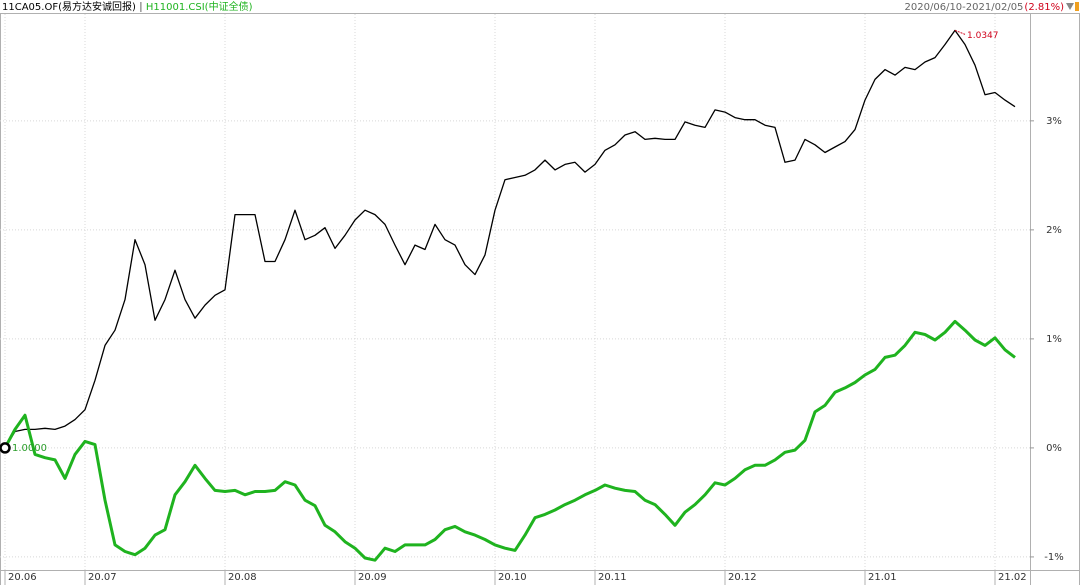 The width and height of the screenshot is (1080, 585). I want to click on x-tick-label: 20.11, so click(612, 577).